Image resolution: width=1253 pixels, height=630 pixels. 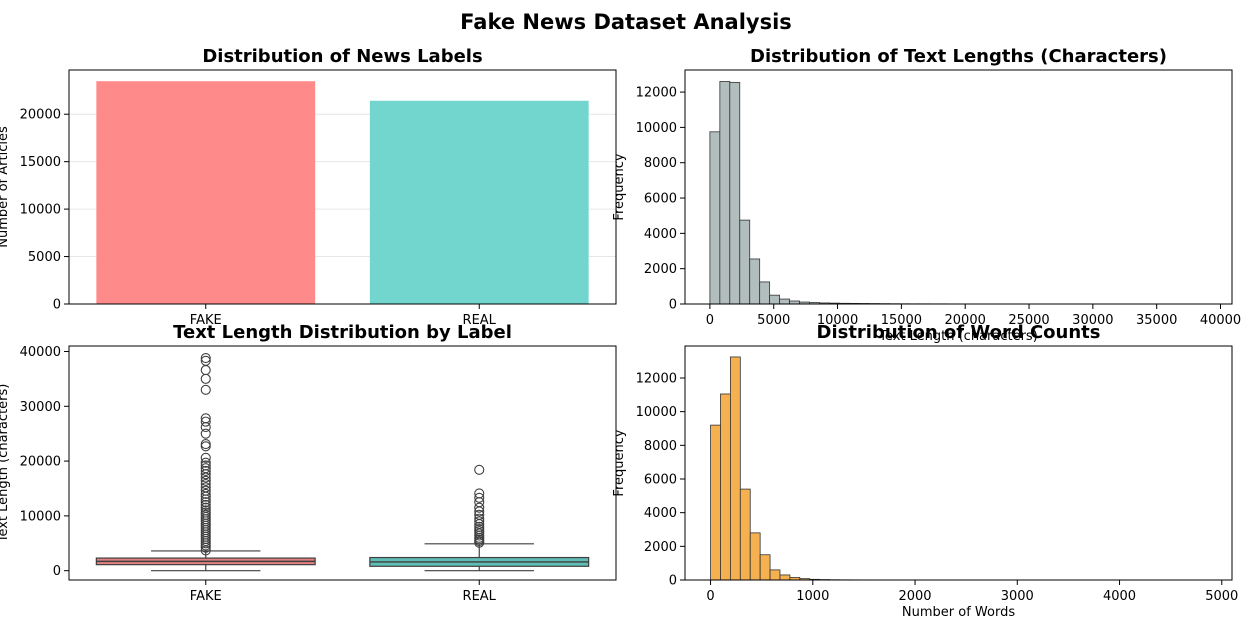 What do you see at coordinates (342, 332) in the screenshot?
I see `panel-title: Text Length Distribution by Label` at bounding box center [342, 332].